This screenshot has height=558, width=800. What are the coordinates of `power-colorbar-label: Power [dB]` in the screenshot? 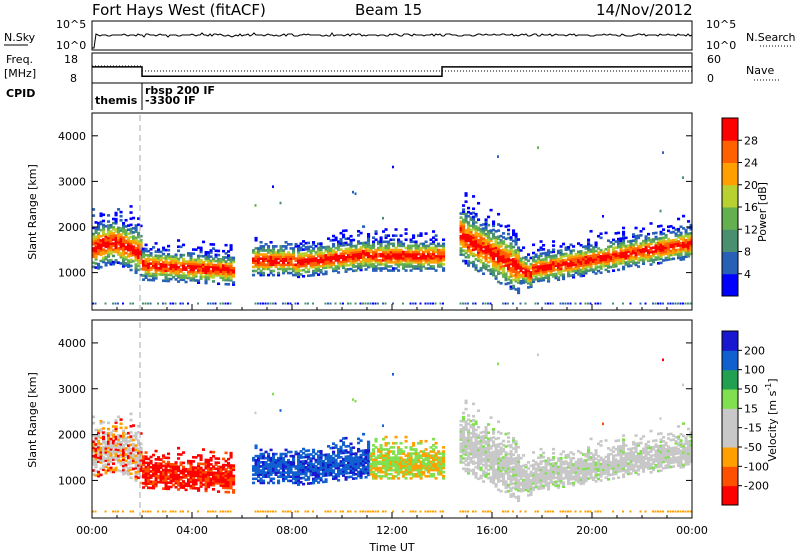 It's located at (762, 212).